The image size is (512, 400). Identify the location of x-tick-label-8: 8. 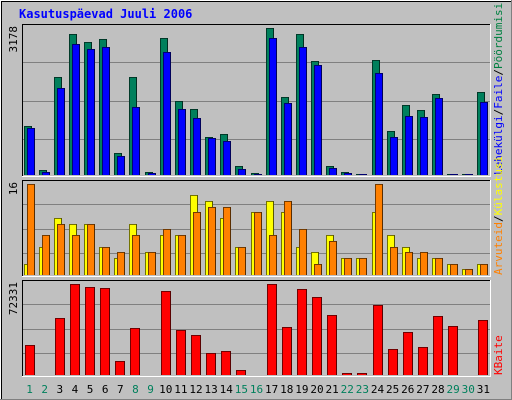
(135, 389).